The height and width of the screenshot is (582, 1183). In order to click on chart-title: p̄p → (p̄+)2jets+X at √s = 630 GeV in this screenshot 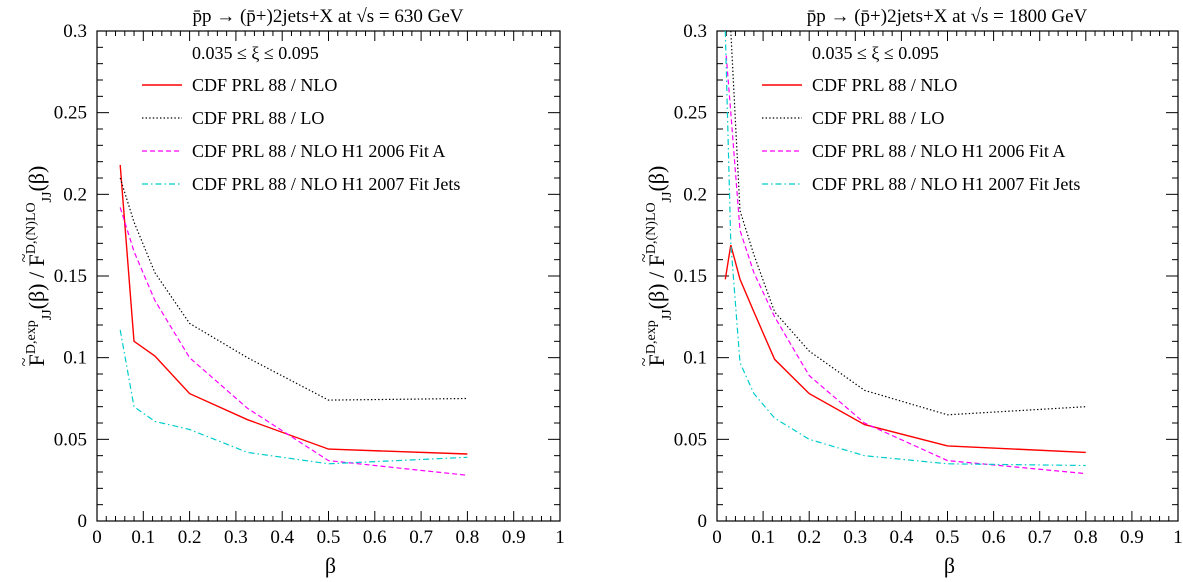, I will do `click(327, 16)`.